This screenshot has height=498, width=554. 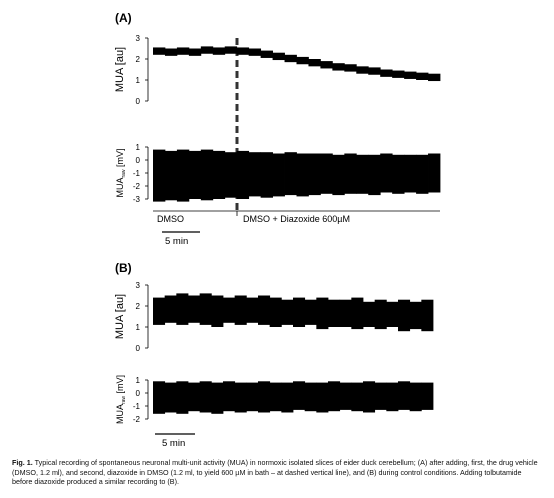 I want to click on y-tick-label: -3, so click(x=137, y=199).